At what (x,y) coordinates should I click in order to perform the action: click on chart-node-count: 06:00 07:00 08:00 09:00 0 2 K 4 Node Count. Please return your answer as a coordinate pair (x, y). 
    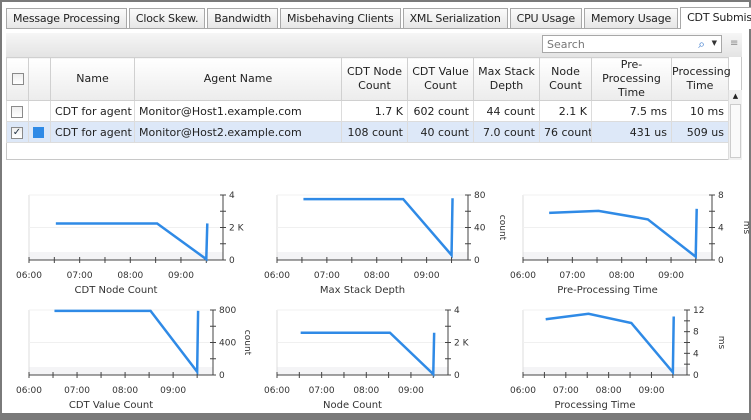
    Looking at the image, I should click on (367, 358).